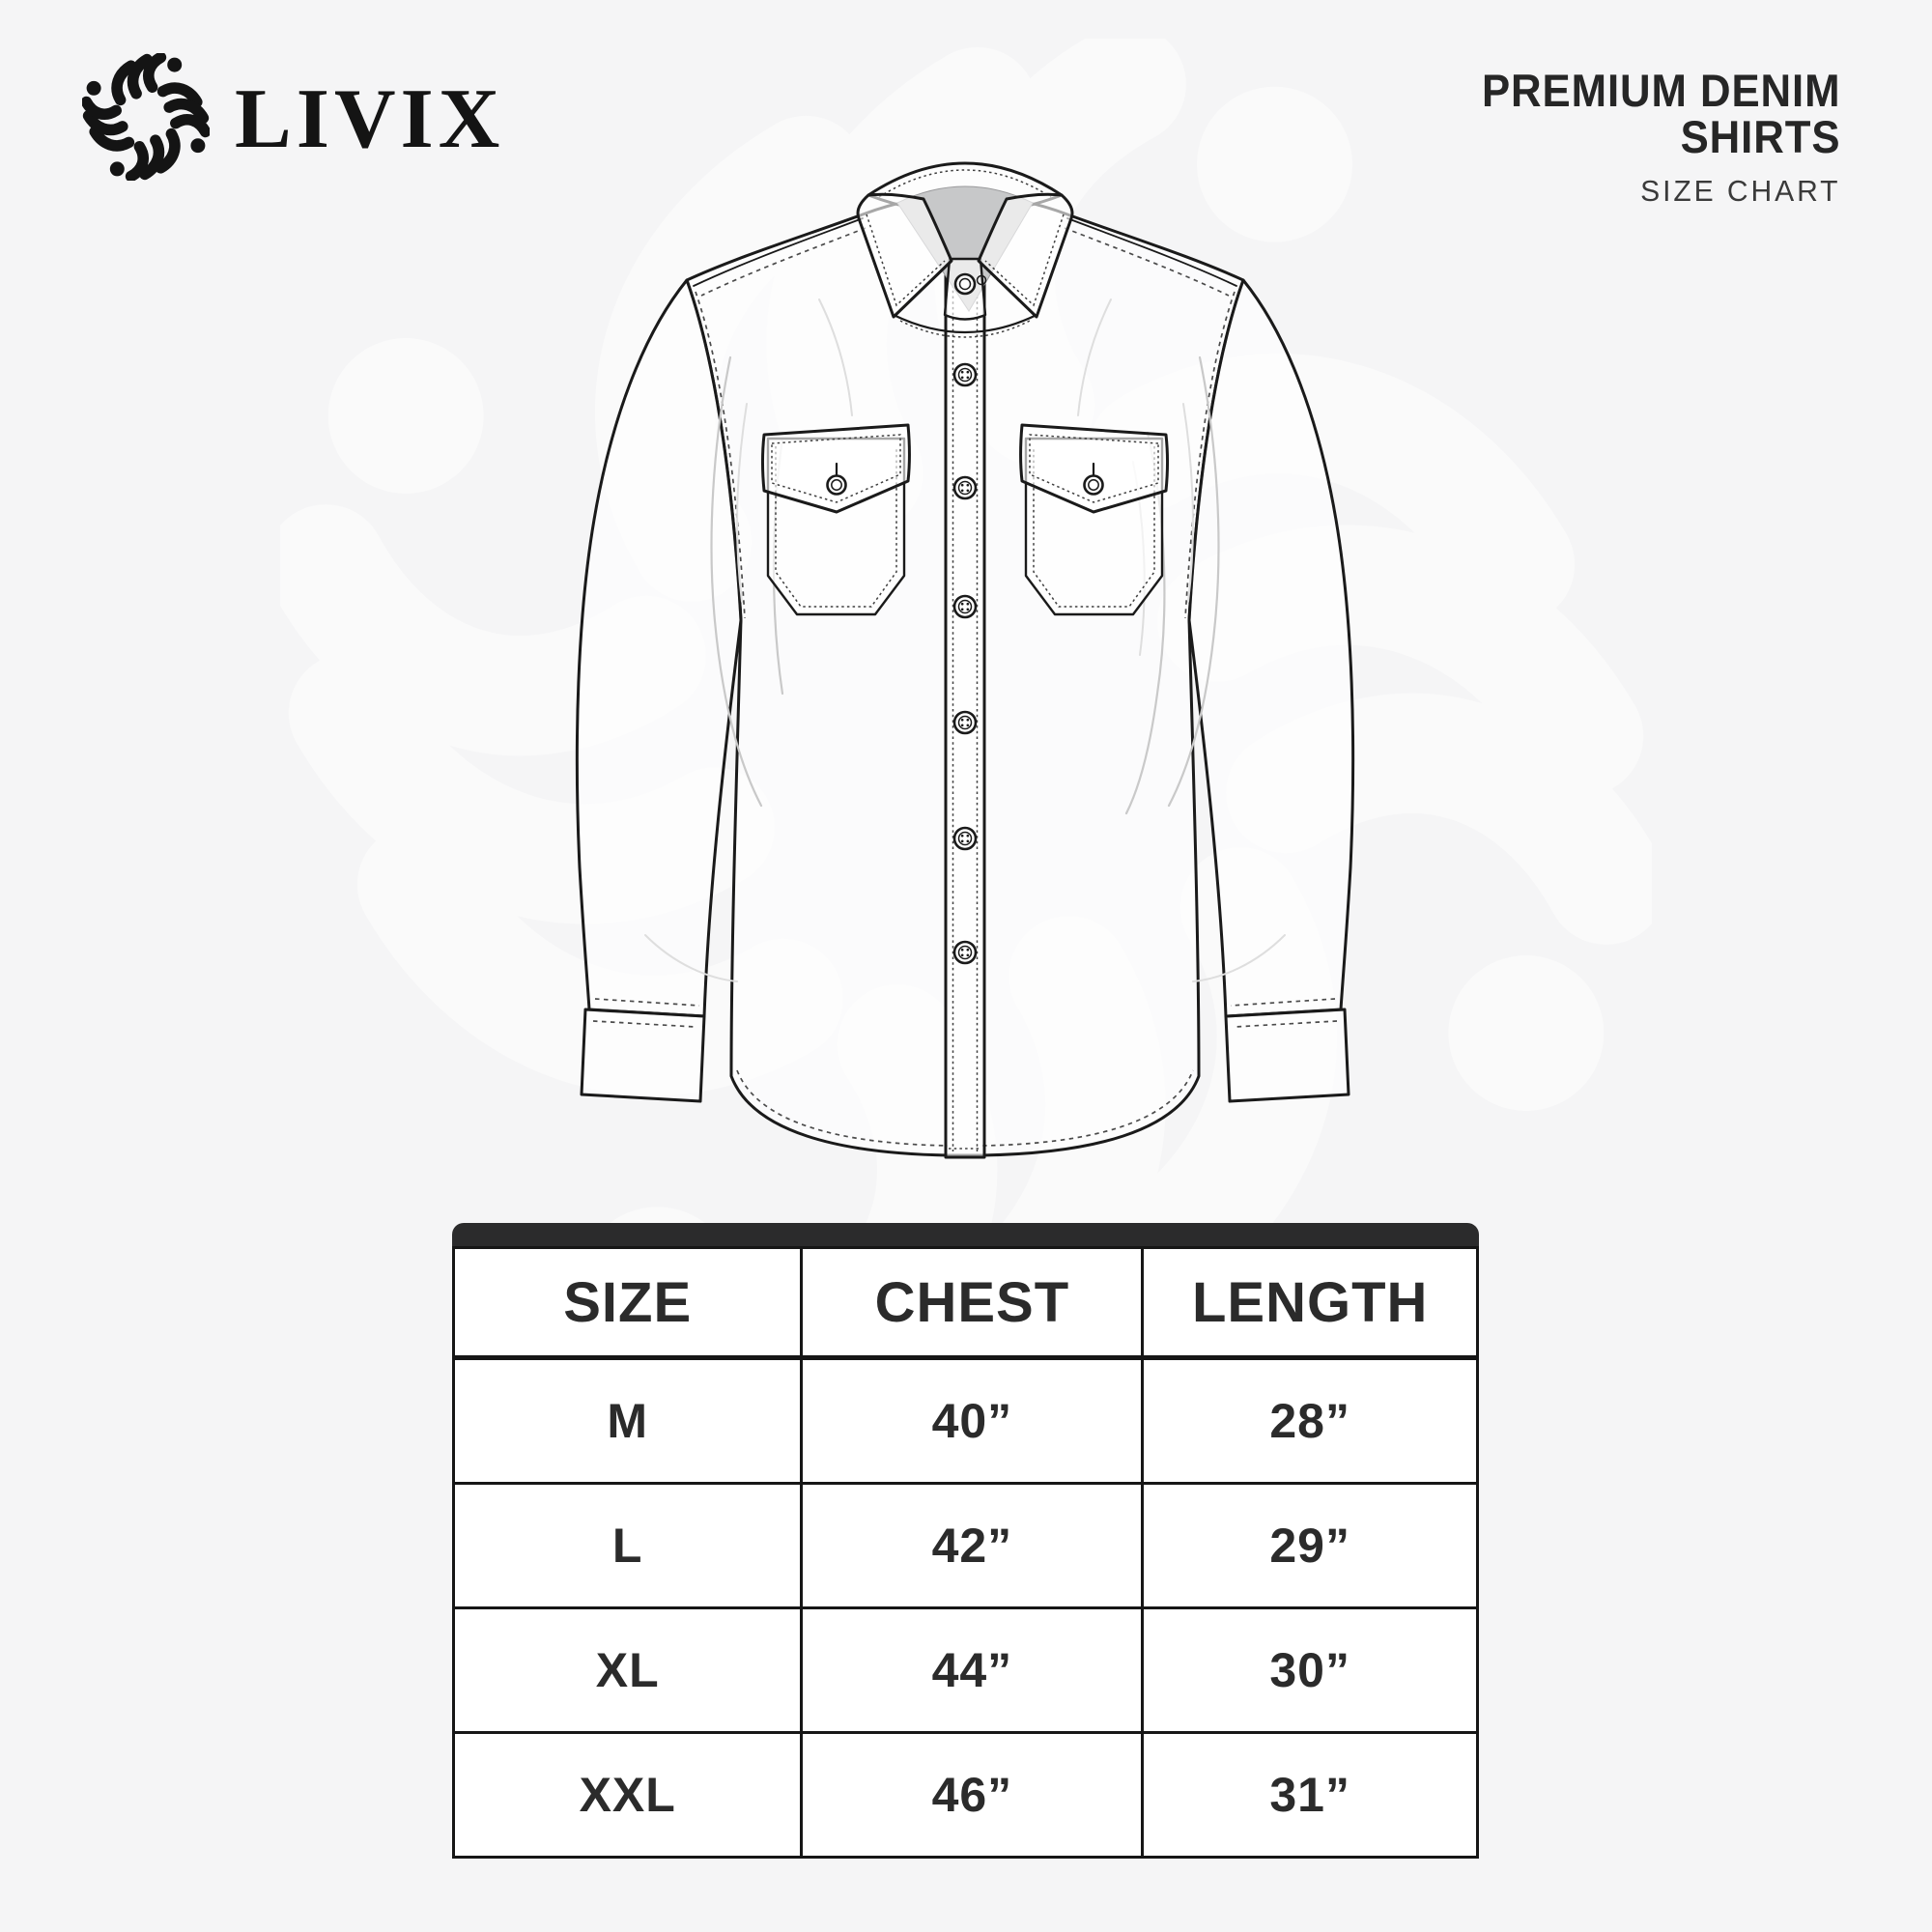  What do you see at coordinates (627, 1795) in the screenshot?
I see `size-cell: XXL` at bounding box center [627, 1795].